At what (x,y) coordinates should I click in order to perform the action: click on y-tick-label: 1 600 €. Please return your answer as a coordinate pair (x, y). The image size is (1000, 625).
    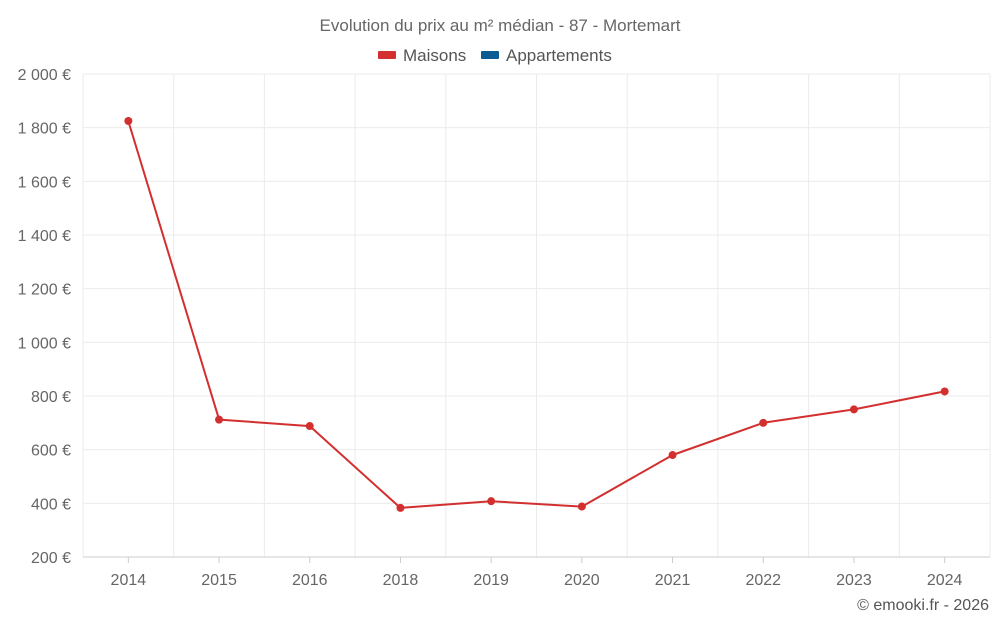
    Looking at the image, I should click on (44, 182).